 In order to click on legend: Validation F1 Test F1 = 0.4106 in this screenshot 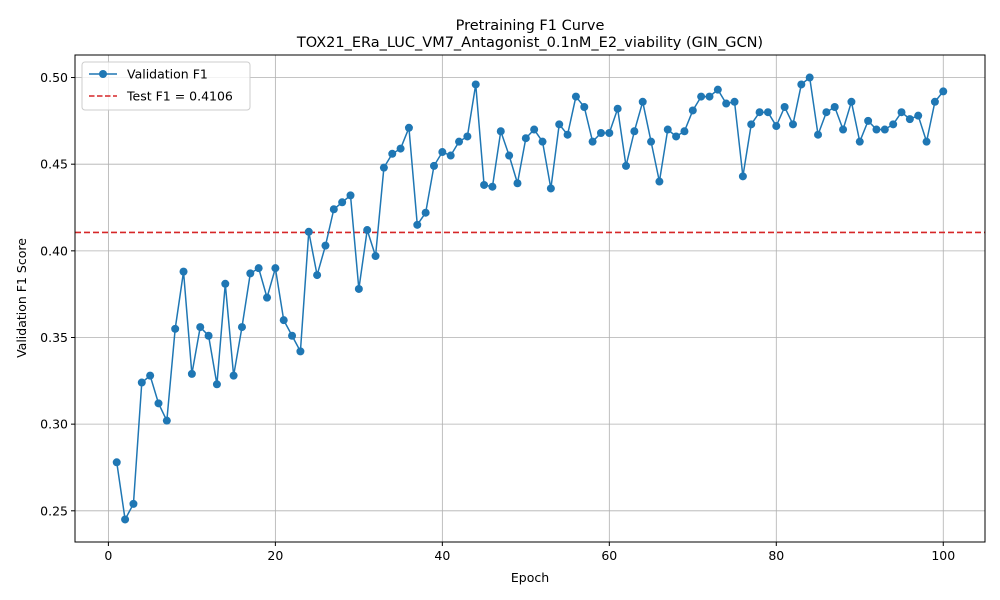, I will do `click(166, 86)`.